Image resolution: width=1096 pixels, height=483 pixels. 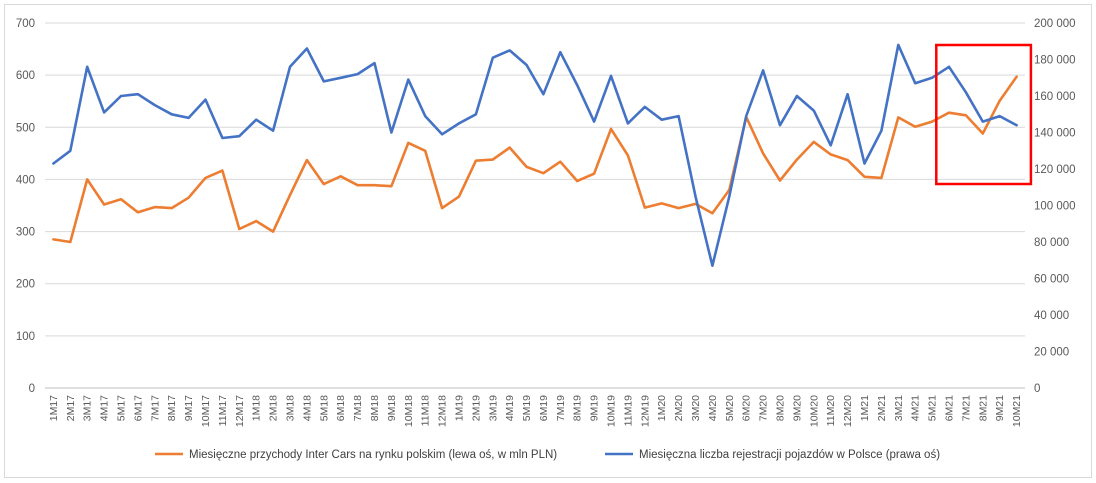 I want to click on x-axis-tick-label: 4M19, so click(x=510, y=408).